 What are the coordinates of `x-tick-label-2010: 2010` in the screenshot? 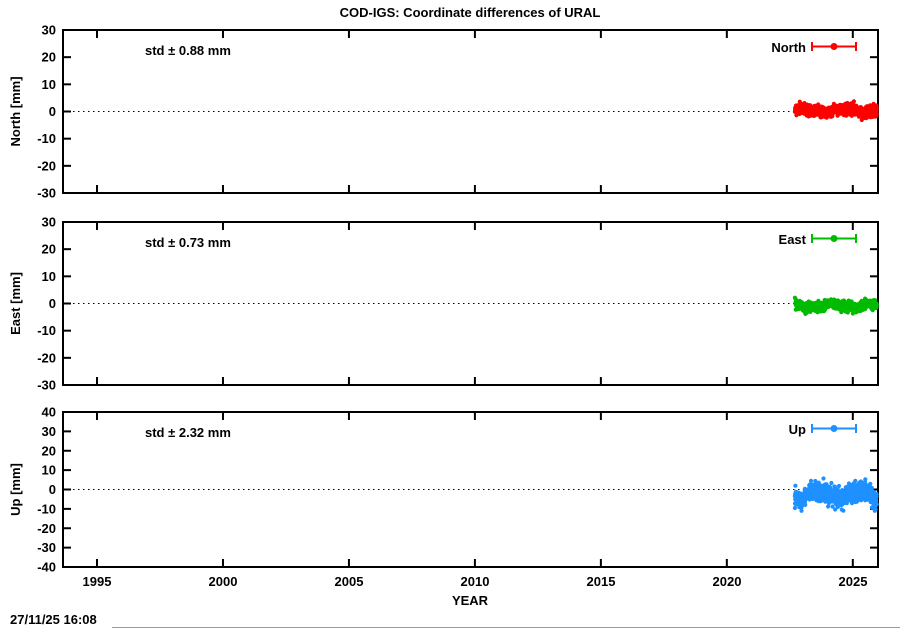 It's located at (475, 581).